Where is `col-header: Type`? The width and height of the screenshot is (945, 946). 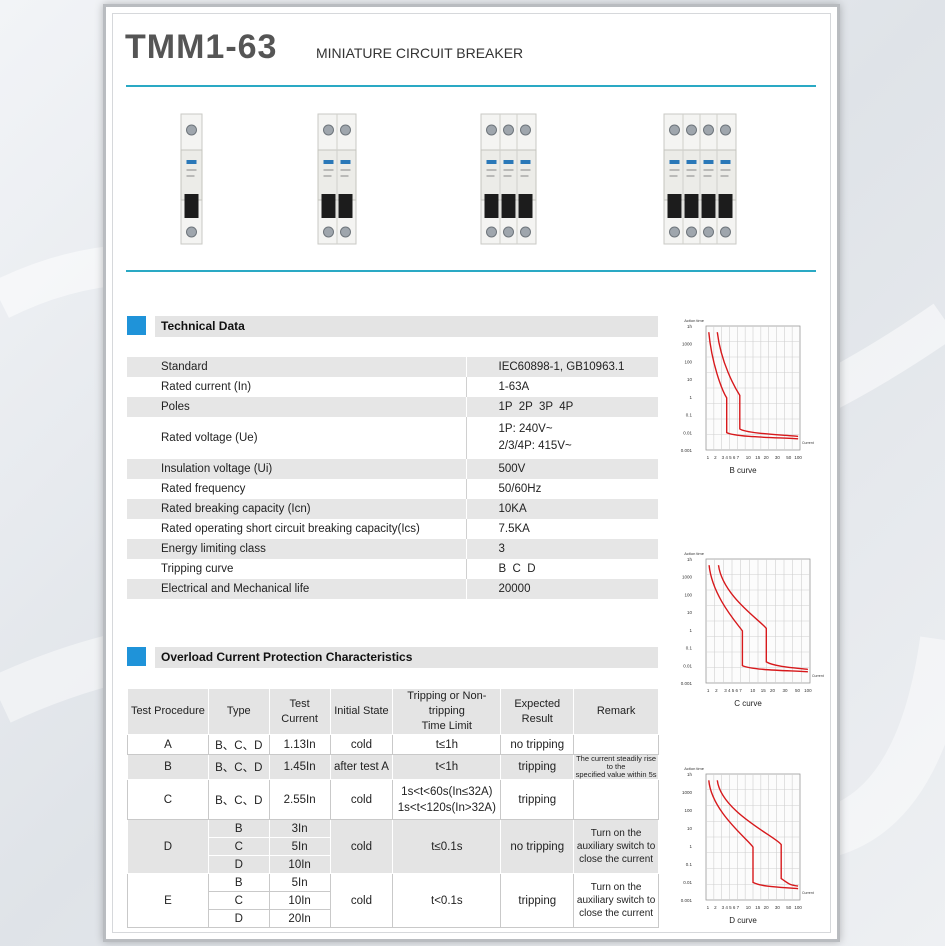
col-header: Type is located at coordinates (238, 711).